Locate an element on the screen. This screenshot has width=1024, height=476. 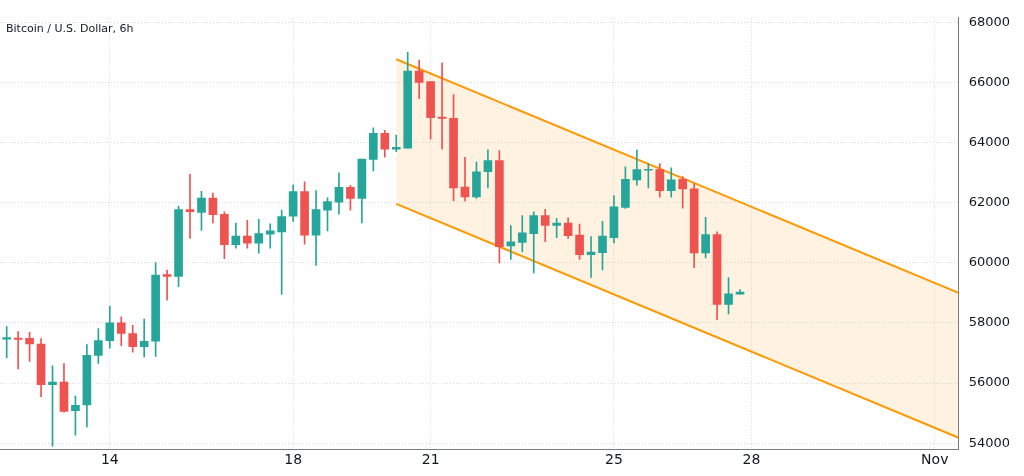
x-tick-label: 14 is located at coordinates (109, 459).